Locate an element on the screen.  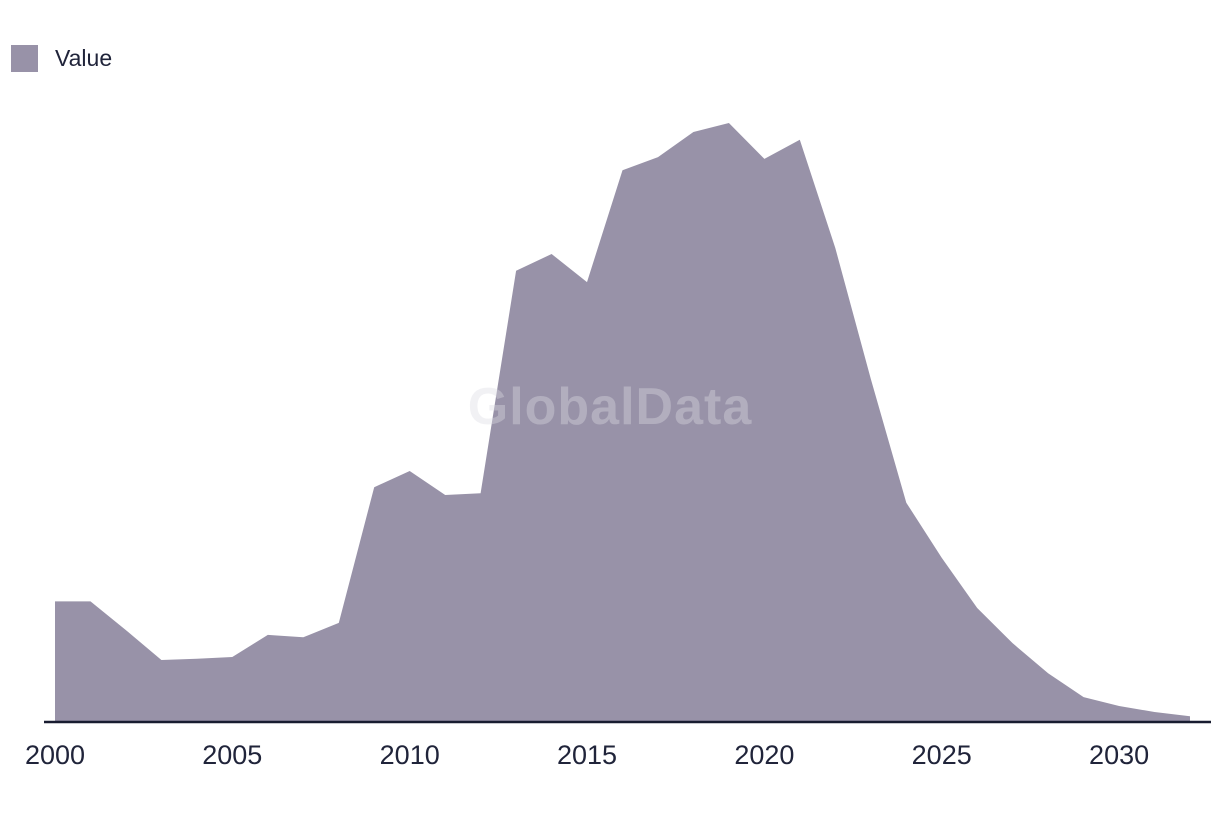
legend-label: Value is located at coordinates (84, 58).